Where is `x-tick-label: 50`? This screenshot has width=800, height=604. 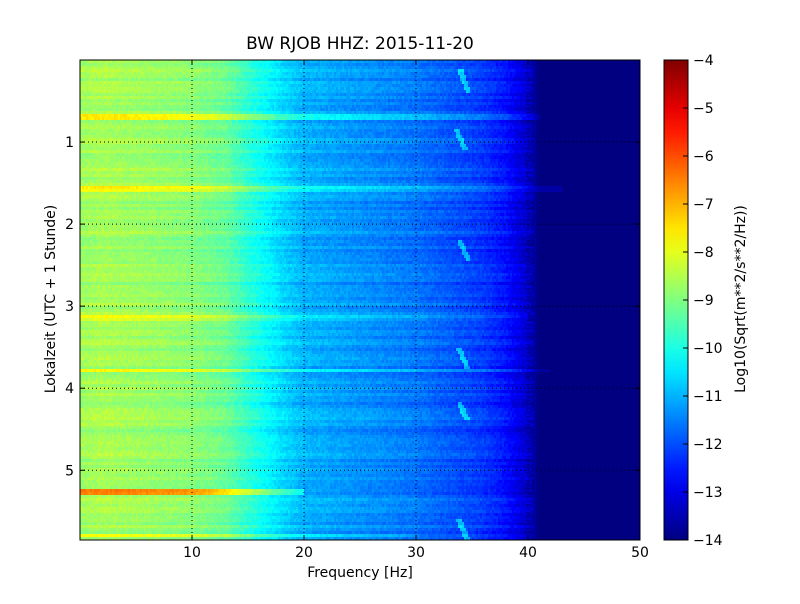
x-tick-label: 50 is located at coordinates (640, 553).